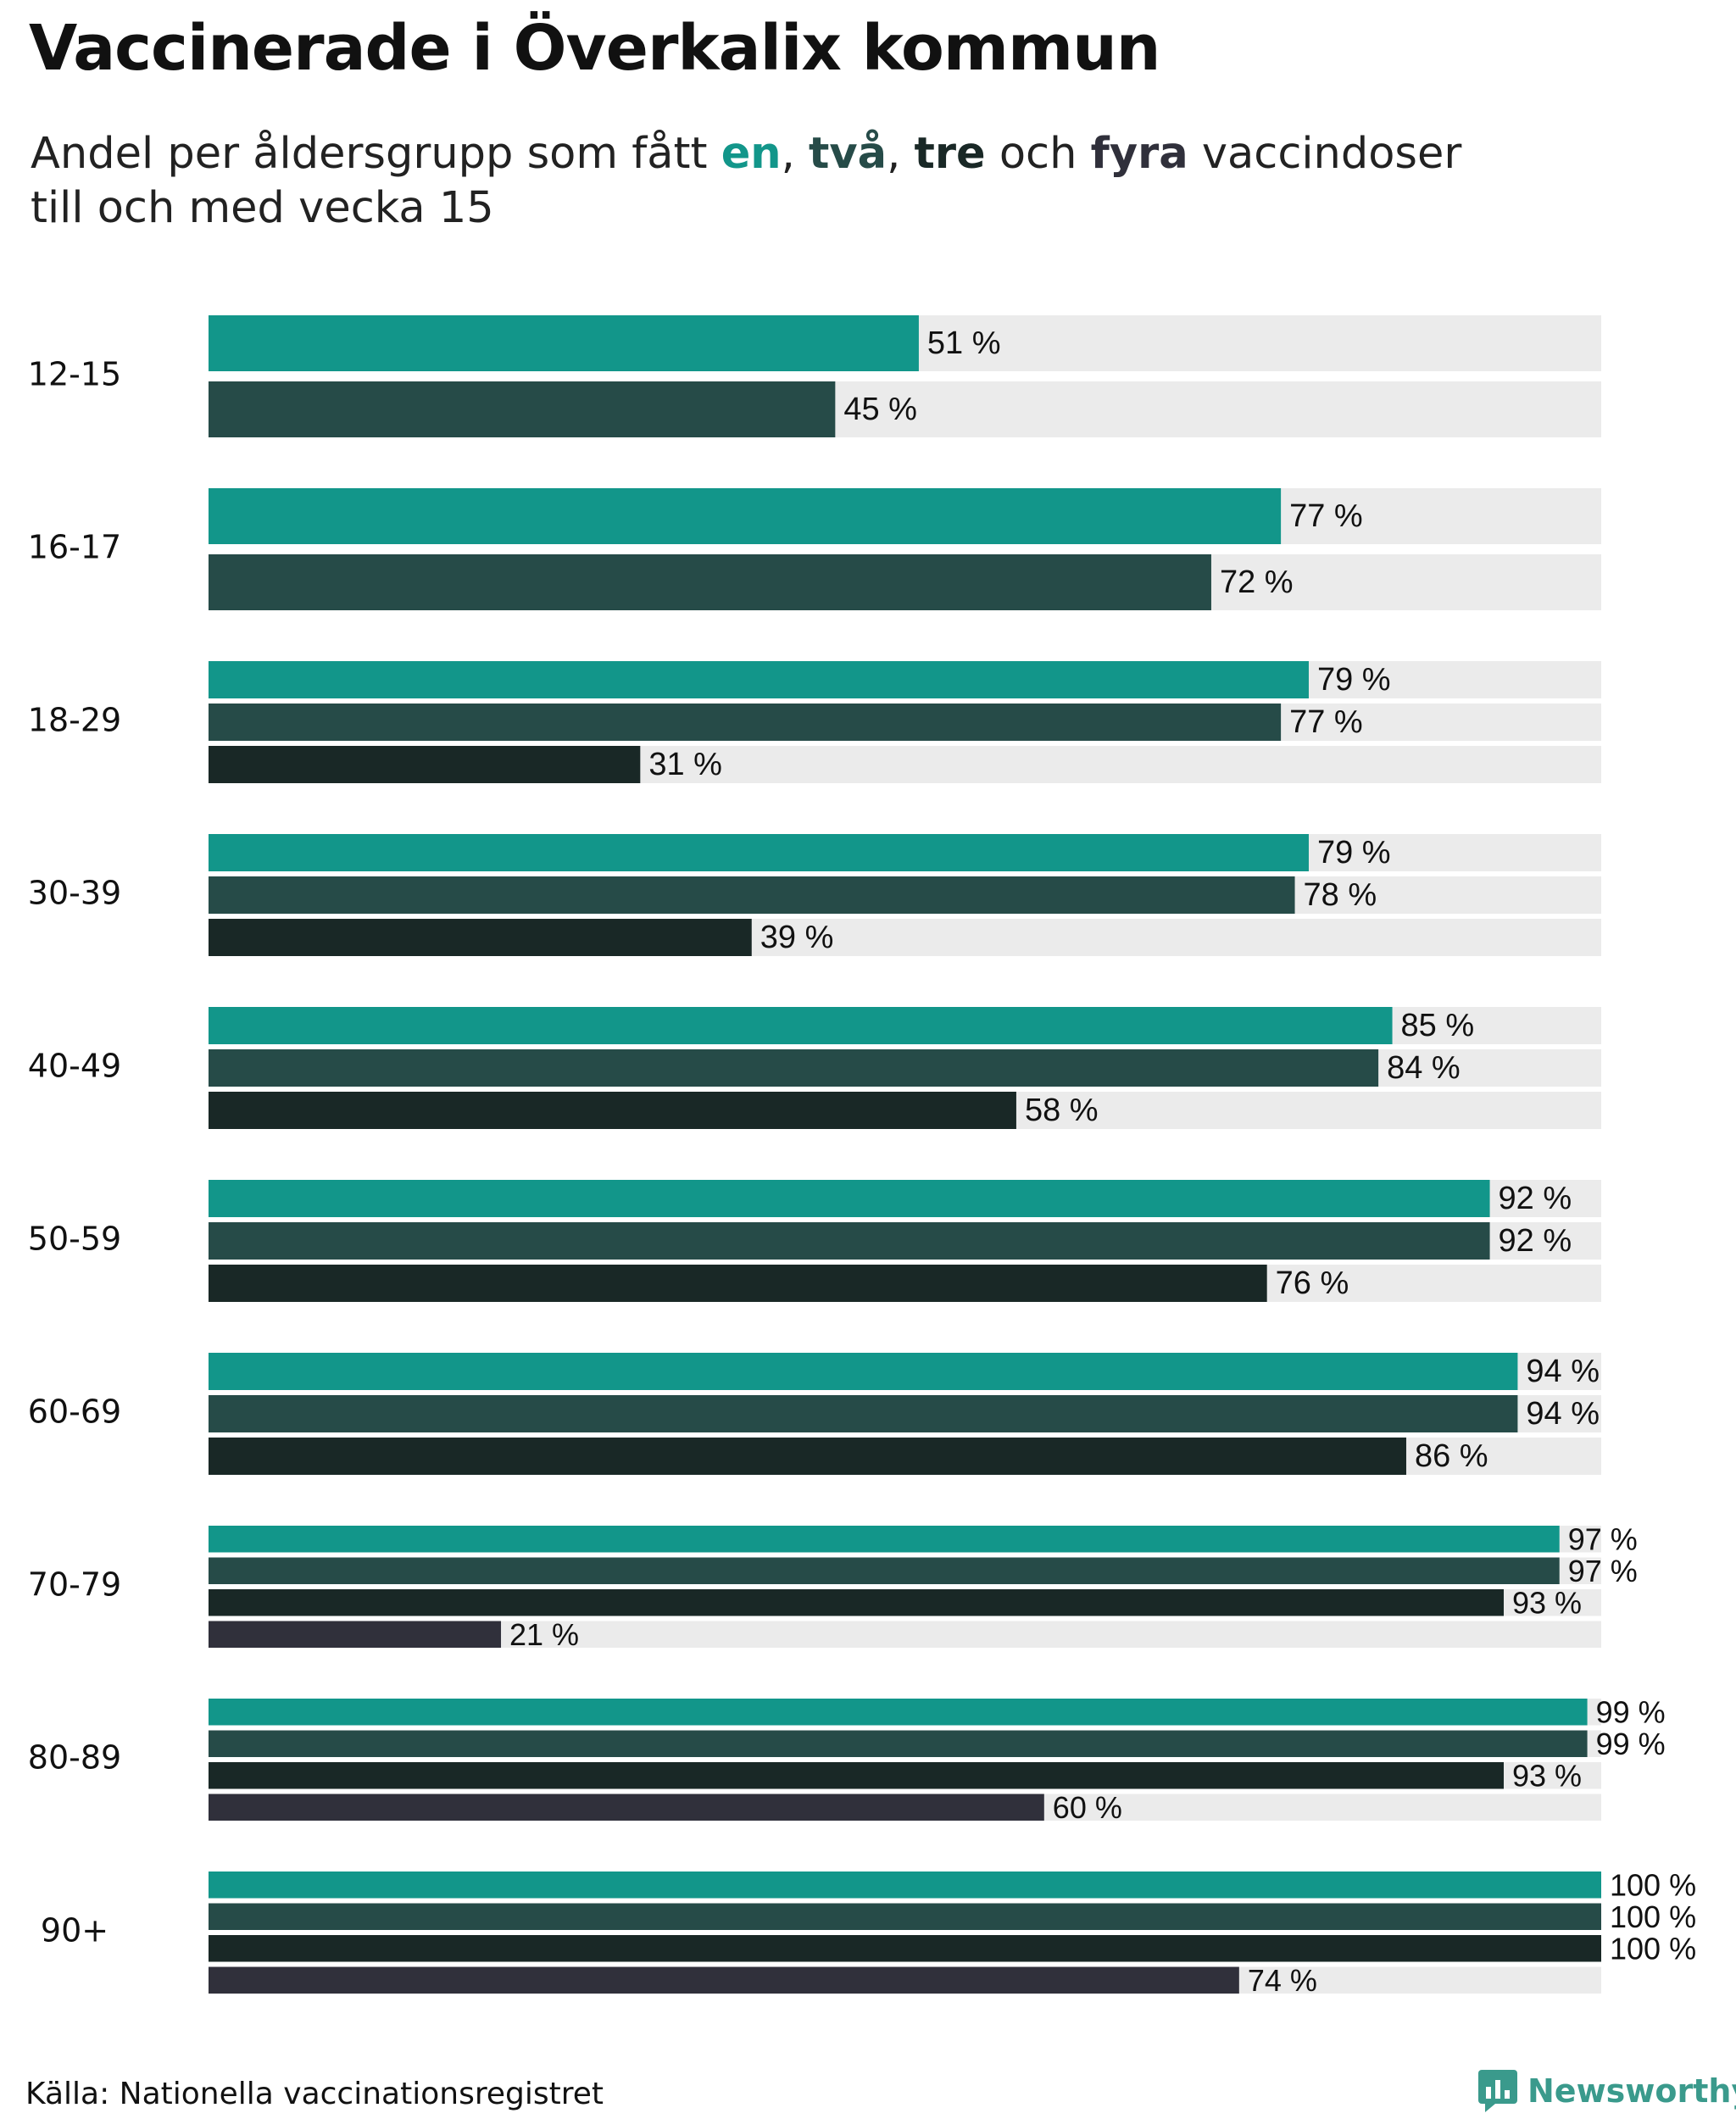  What do you see at coordinates (685, 765) in the screenshot?
I see `bar-value-label: 31 %` at bounding box center [685, 765].